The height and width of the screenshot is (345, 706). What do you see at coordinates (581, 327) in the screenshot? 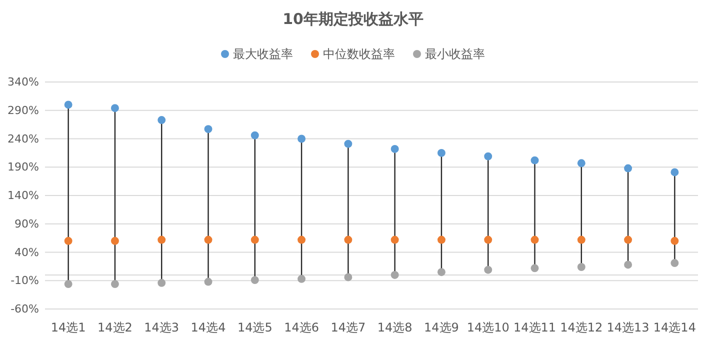
I see `x-tick-label: 14选12` at bounding box center [581, 327].